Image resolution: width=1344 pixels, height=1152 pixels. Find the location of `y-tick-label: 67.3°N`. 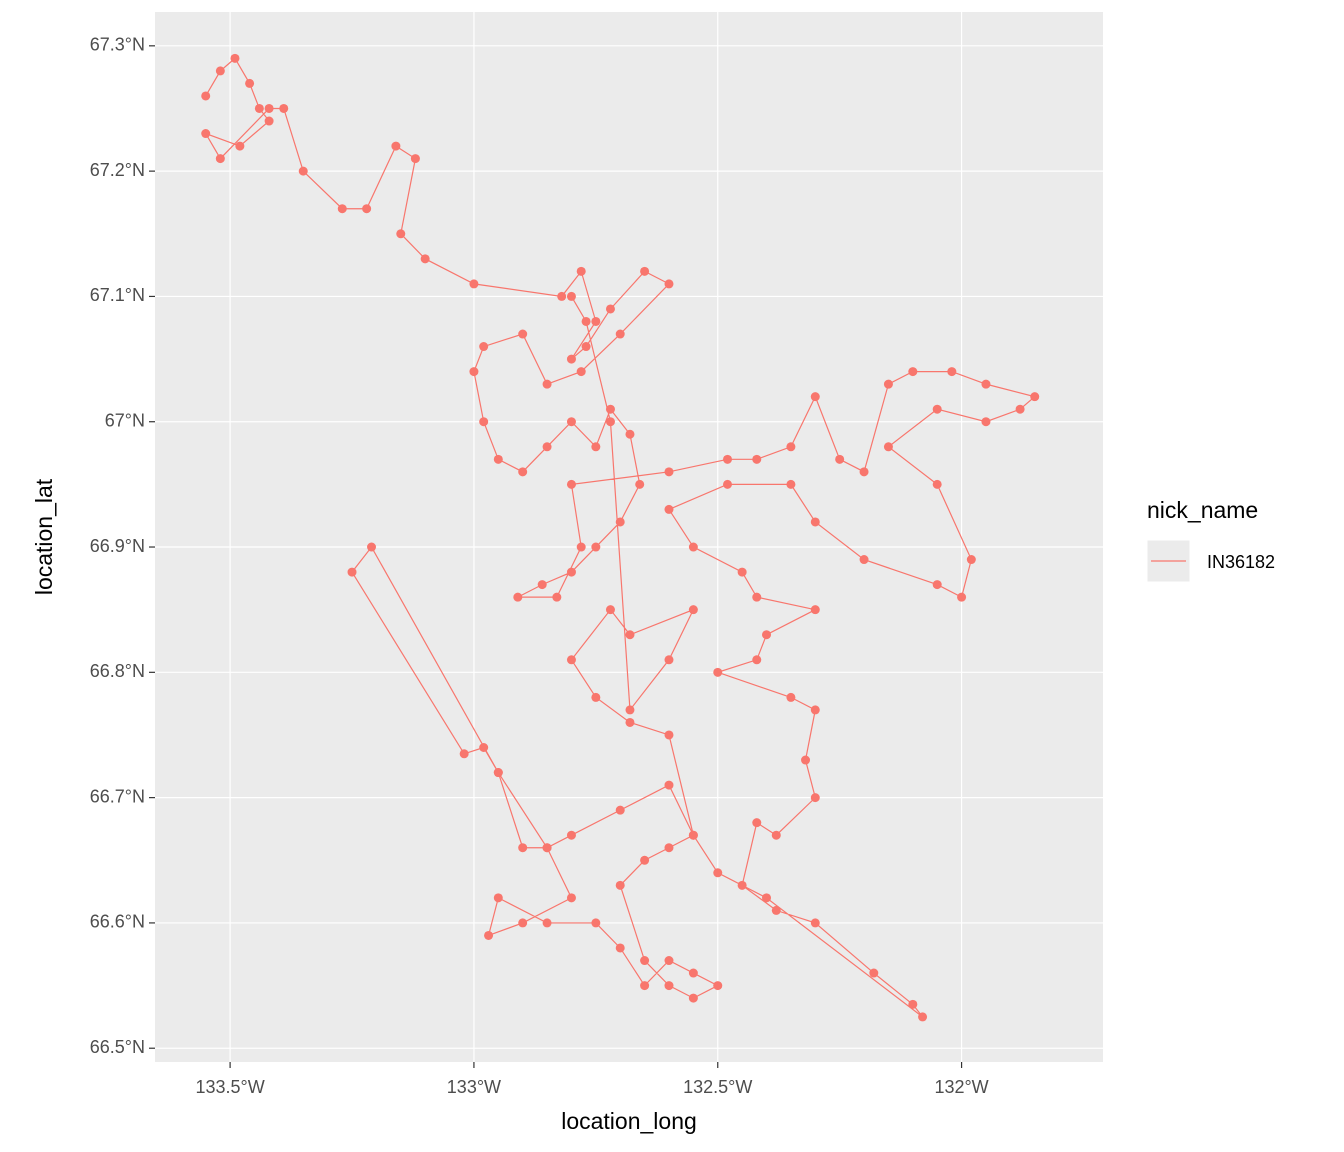

y-tick-label: 67.3°N is located at coordinates (117, 45).